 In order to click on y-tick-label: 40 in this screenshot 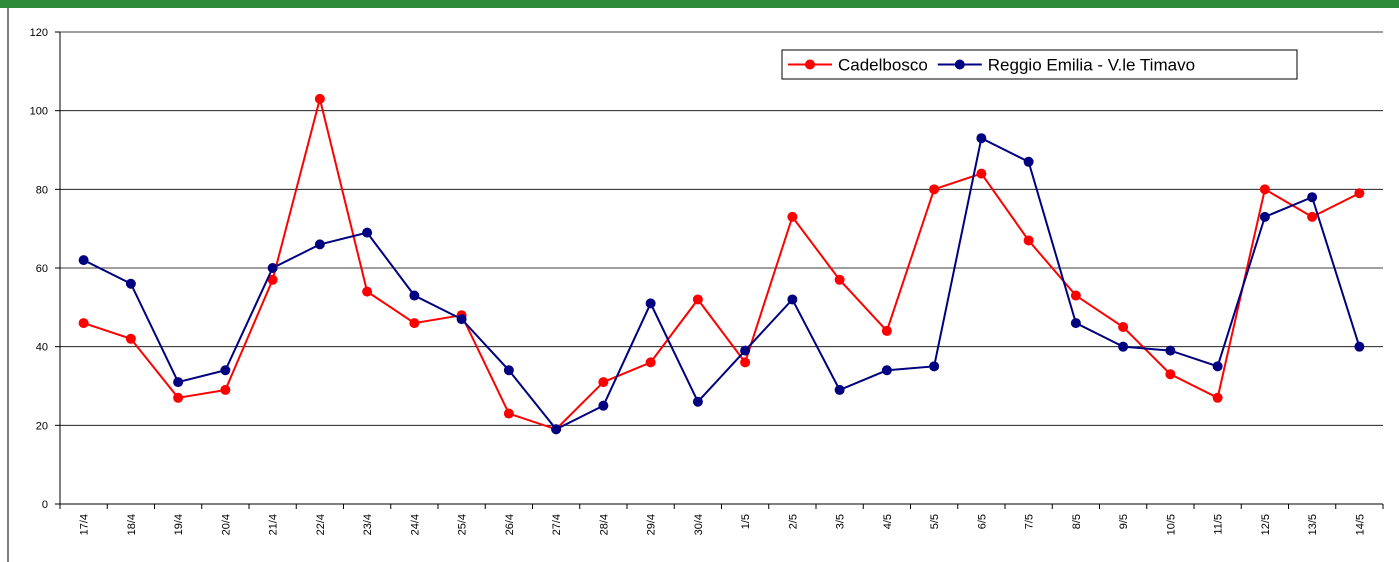, I will do `click(42, 348)`.